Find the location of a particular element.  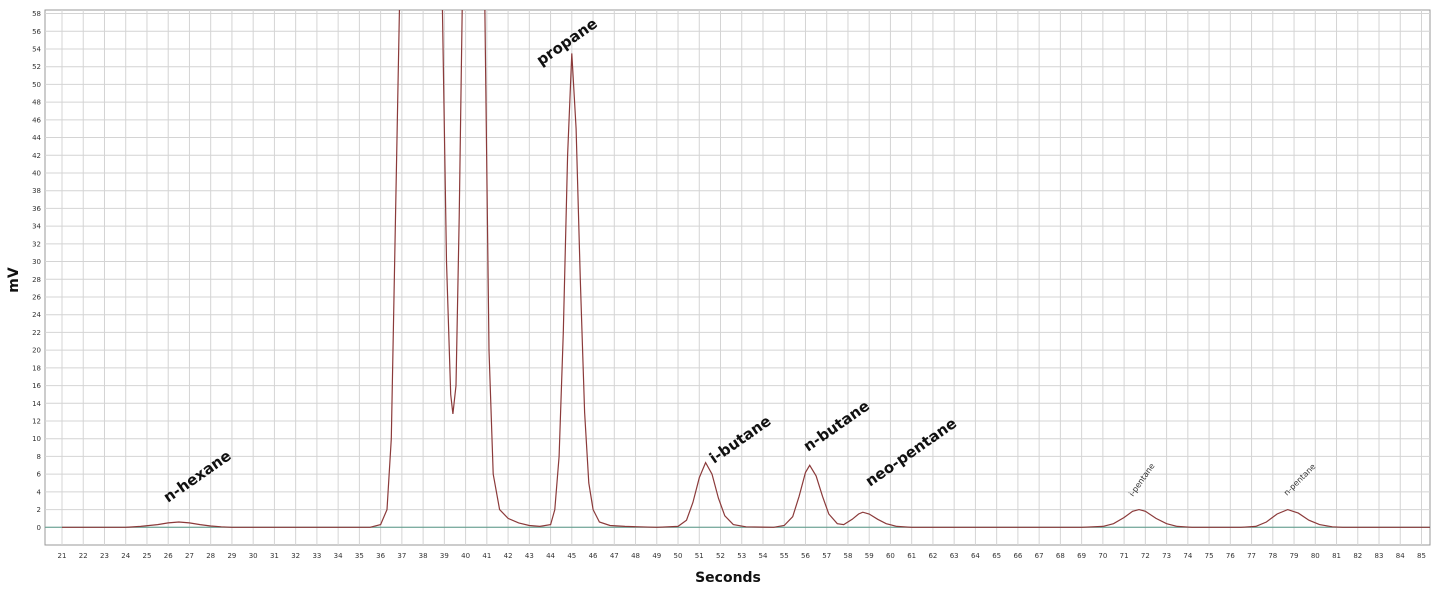

x-tick-label: 69 is located at coordinates (1081, 556).